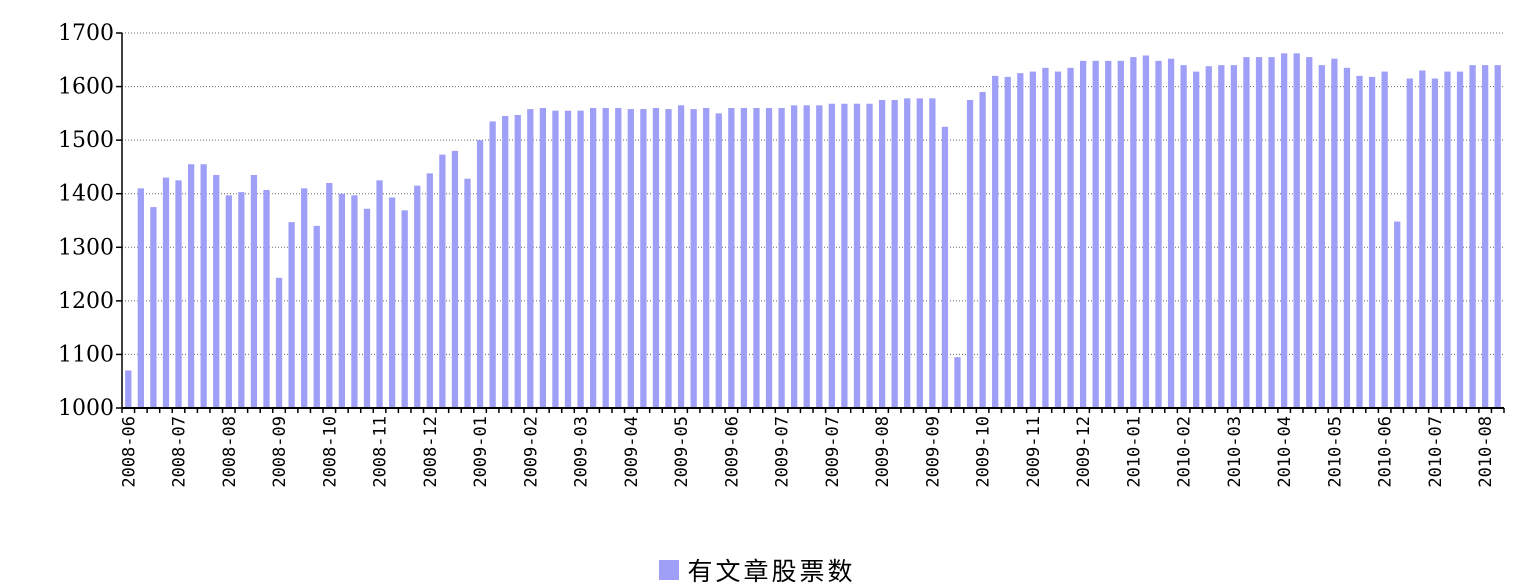 This screenshot has height=588, width=1515. Describe the element at coordinates (86, 247) in the screenshot. I see `y-tick-label: 1300` at that location.